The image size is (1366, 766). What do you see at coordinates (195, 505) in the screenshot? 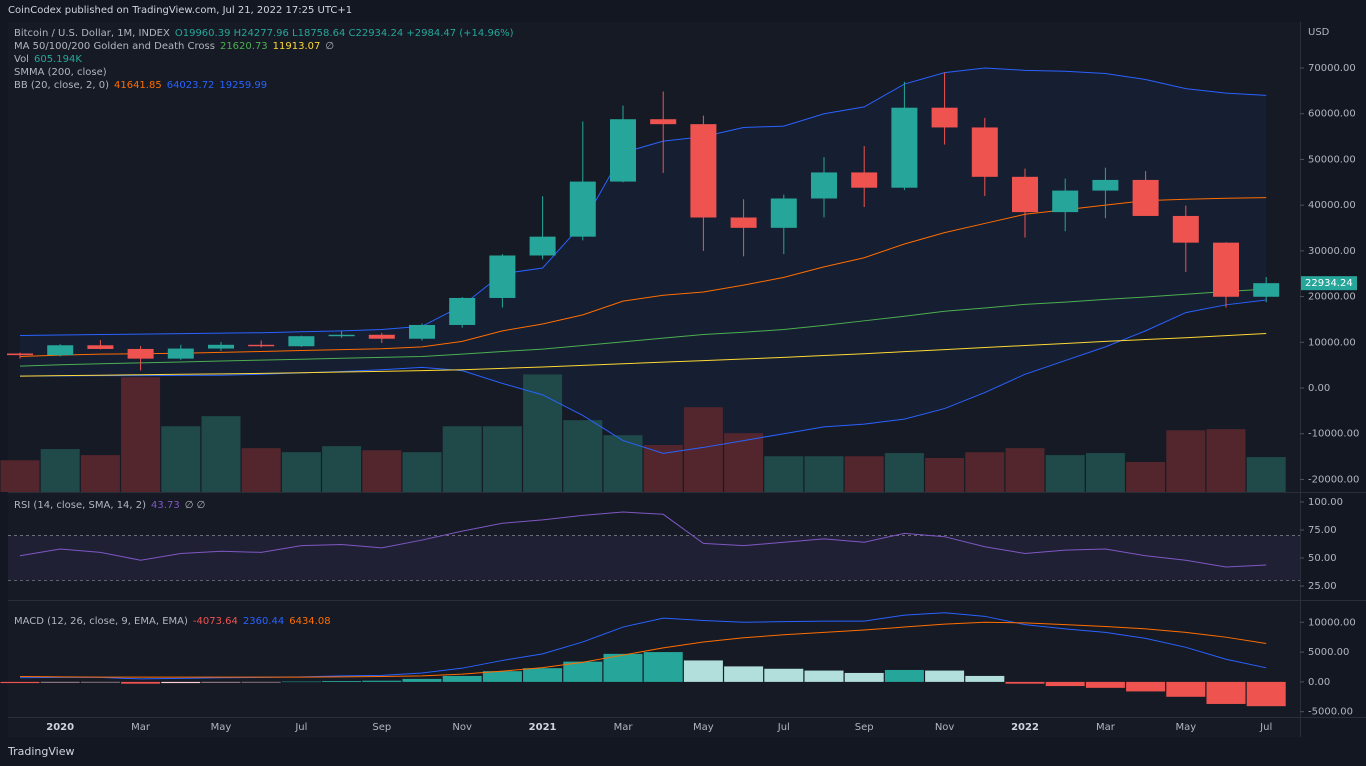
I see `legend-item: ∅ ∅` at bounding box center [195, 505].